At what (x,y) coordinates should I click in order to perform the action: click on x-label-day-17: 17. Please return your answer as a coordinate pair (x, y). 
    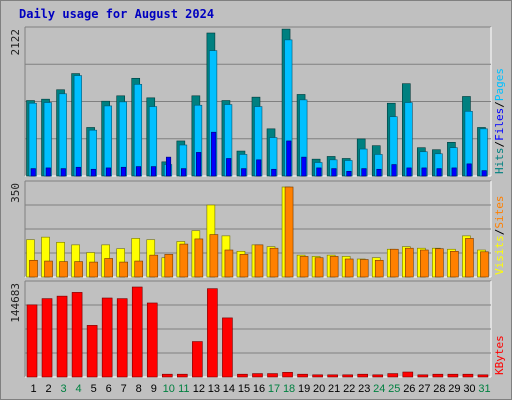
    Looking at the image, I should click on (274, 389).